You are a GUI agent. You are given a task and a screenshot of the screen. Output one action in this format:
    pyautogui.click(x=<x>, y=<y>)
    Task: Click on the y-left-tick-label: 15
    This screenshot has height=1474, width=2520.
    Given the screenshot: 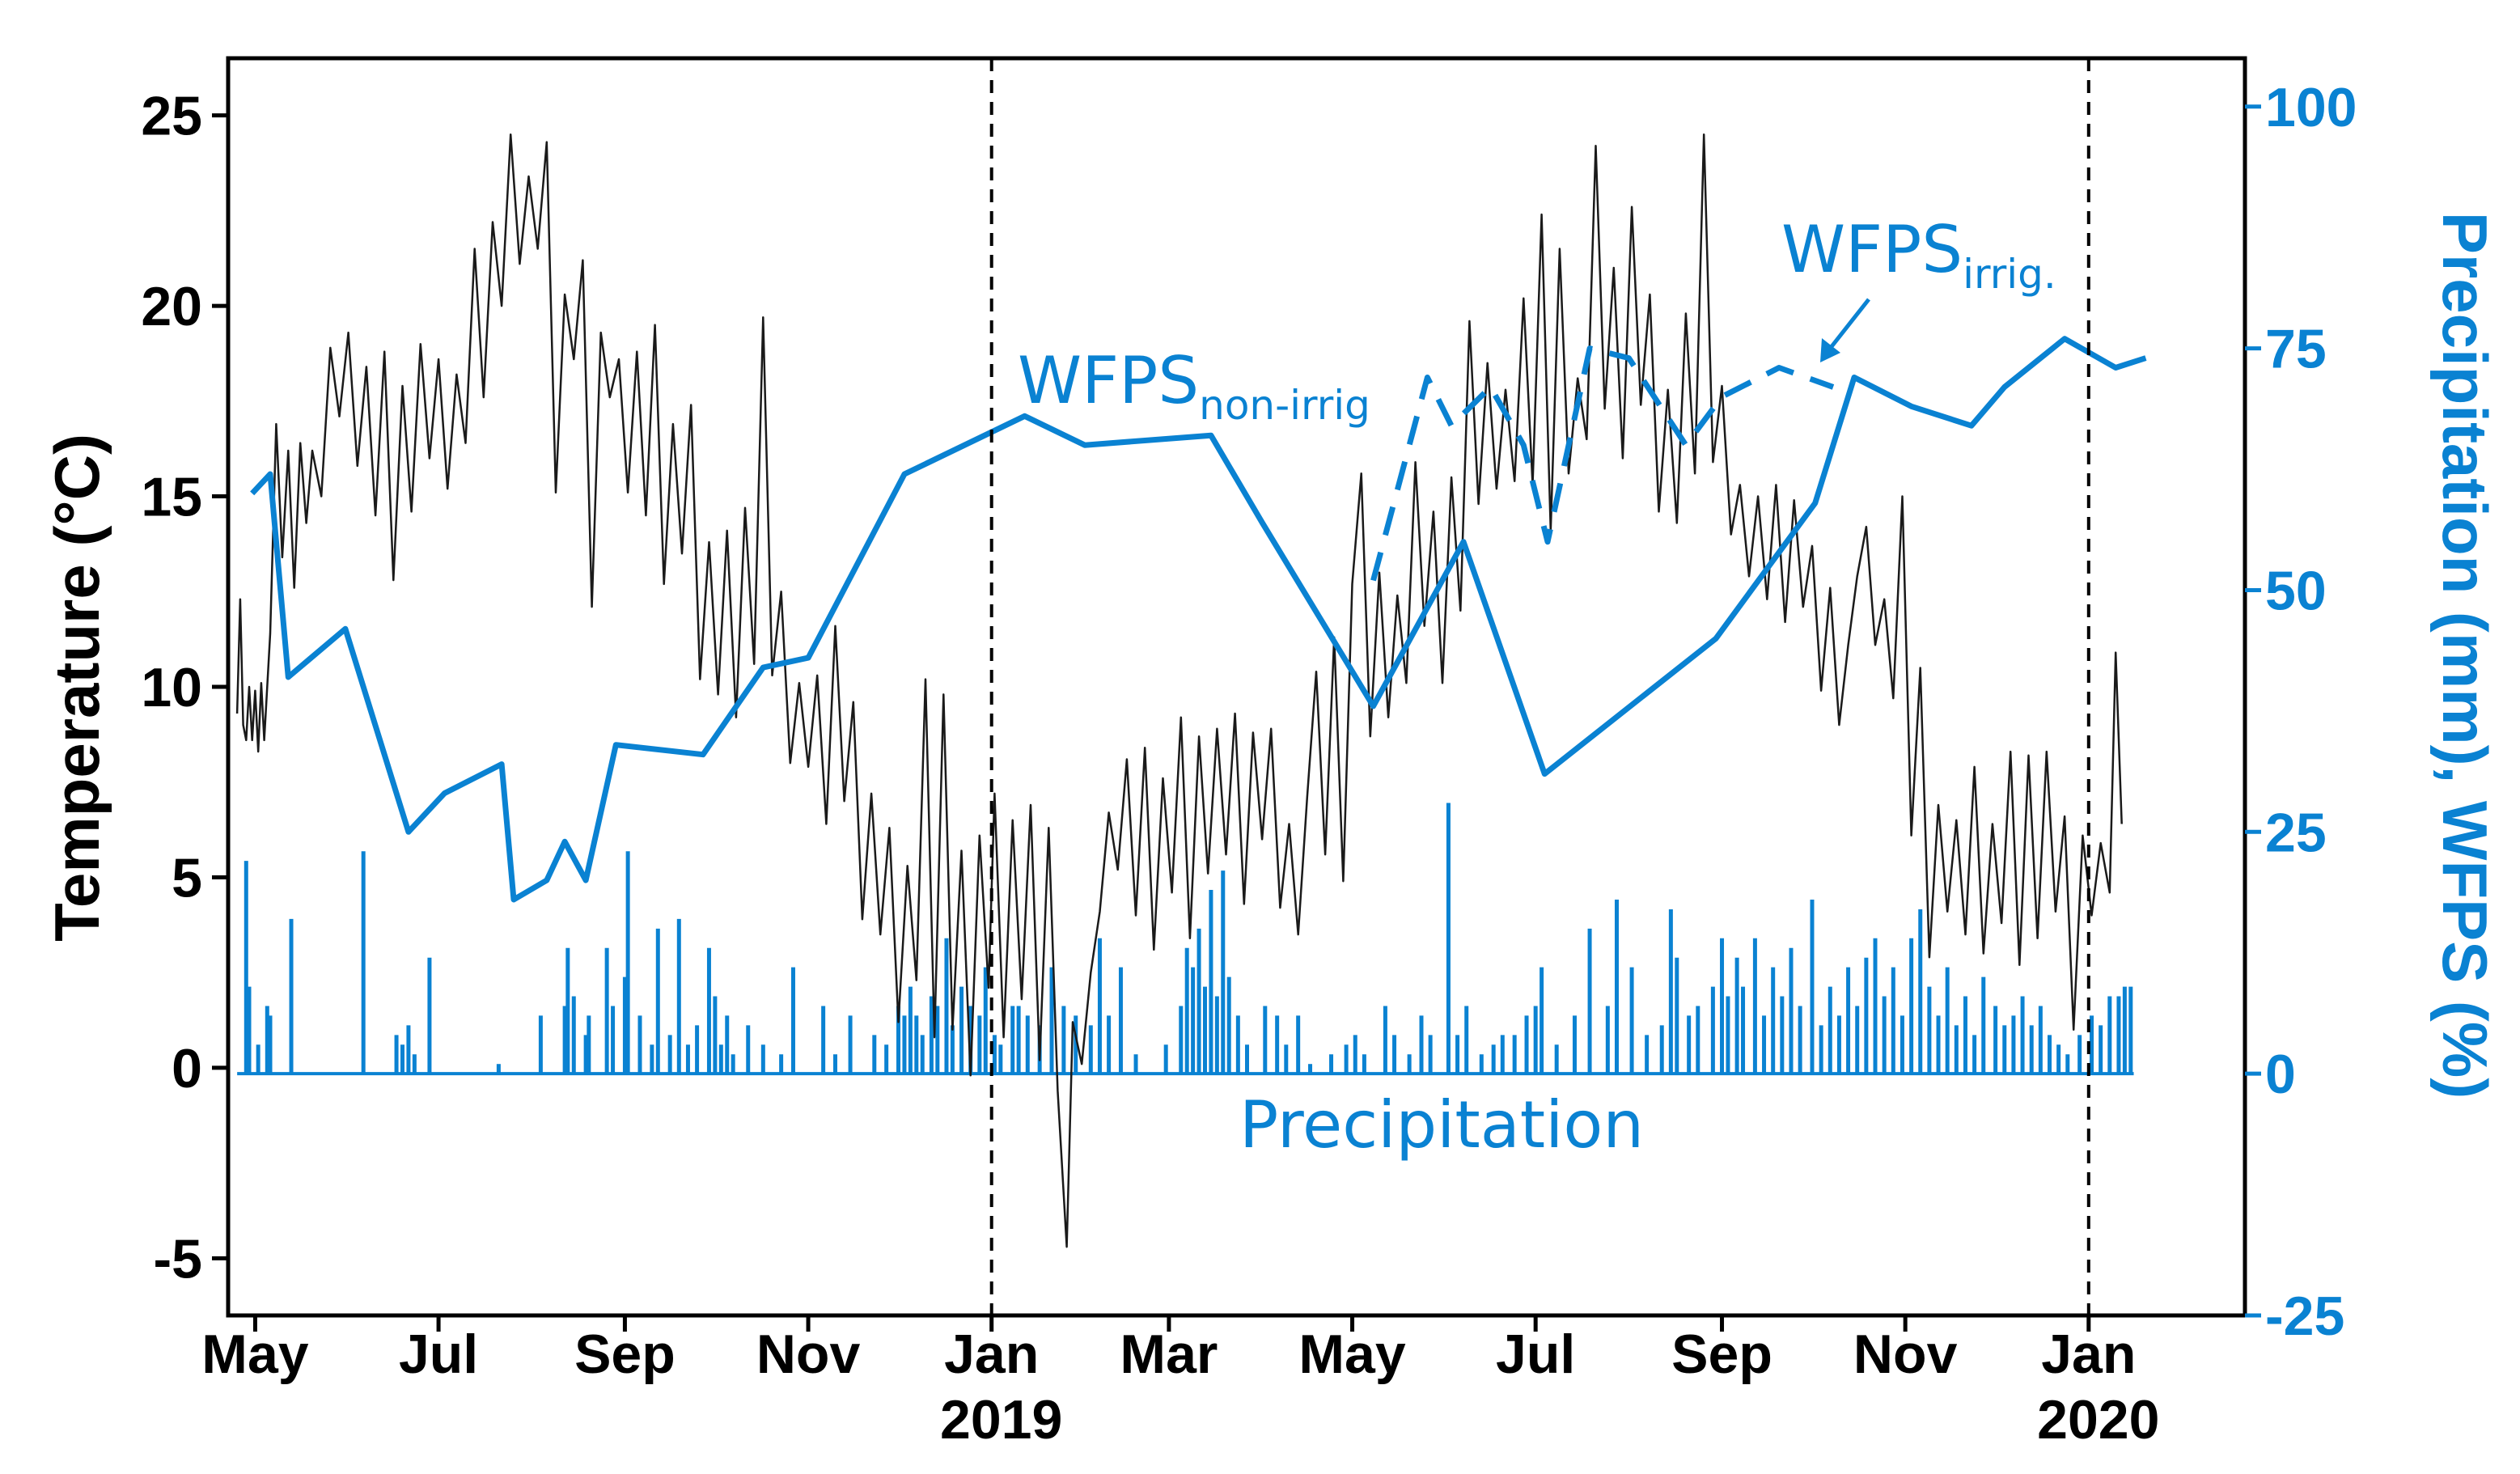 What is the action you would take?
    pyautogui.click(x=171, y=497)
    